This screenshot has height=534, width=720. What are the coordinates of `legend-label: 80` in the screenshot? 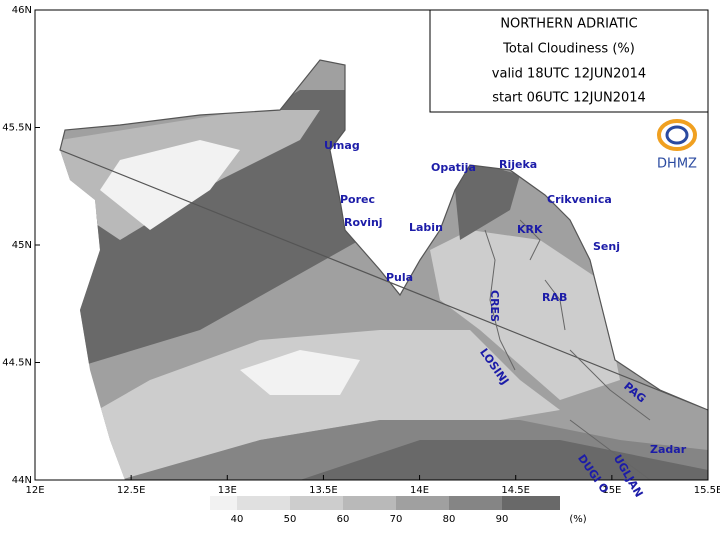 It's located at (449, 519).